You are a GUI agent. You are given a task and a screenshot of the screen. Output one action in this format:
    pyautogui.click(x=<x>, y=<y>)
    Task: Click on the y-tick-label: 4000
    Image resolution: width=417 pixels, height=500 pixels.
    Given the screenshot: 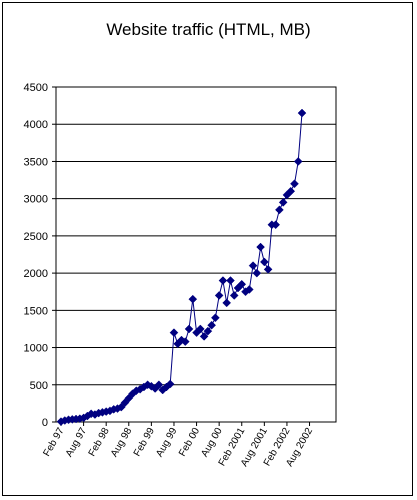 What is the action you would take?
    pyautogui.click(x=36, y=125)
    